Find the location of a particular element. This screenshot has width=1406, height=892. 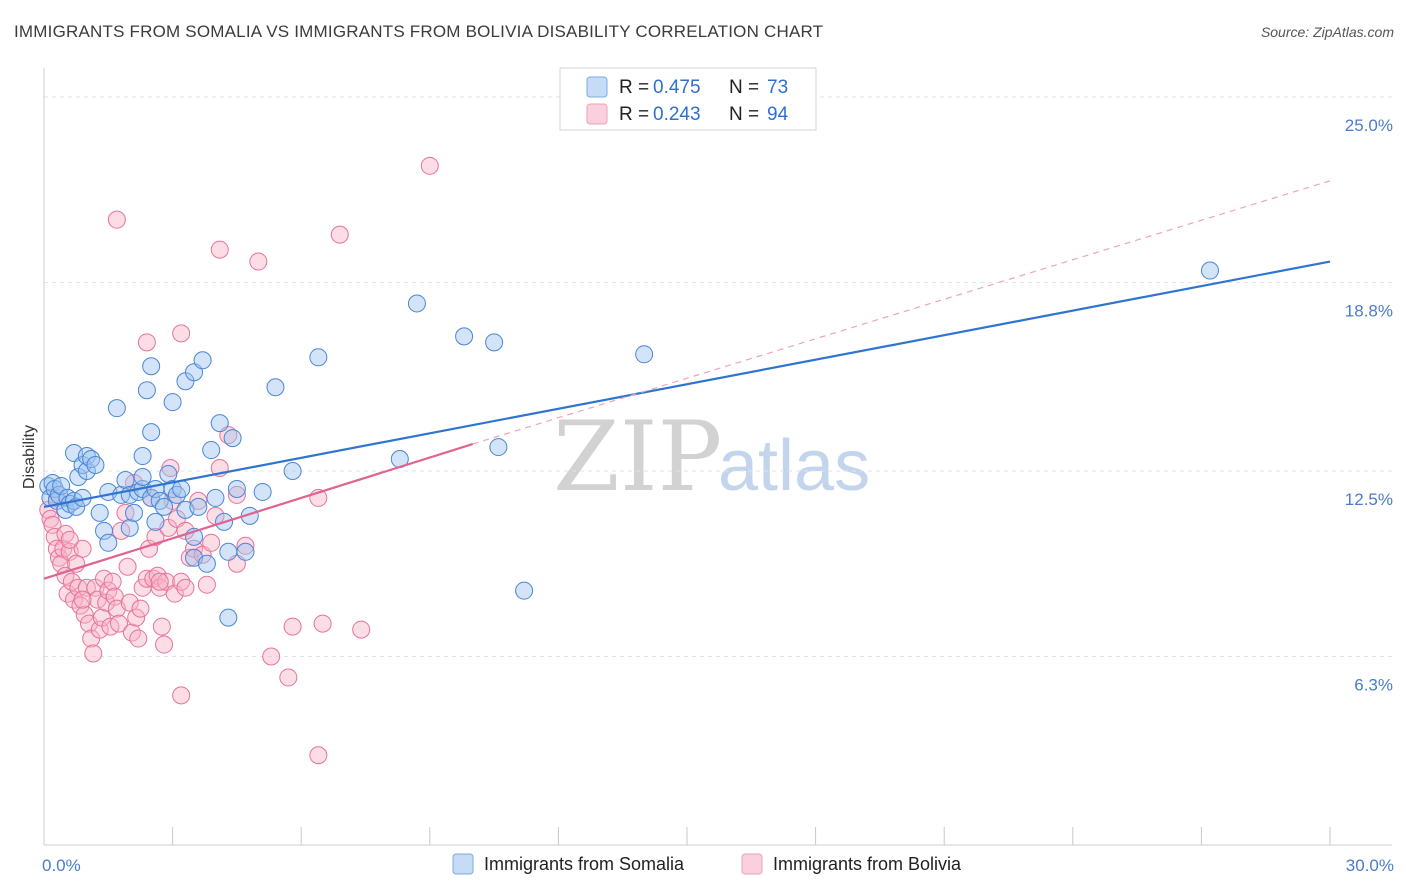

y-tick-labels: 6.3% 12.5% 18.8% 25.0% is located at coordinates (1369, 405).